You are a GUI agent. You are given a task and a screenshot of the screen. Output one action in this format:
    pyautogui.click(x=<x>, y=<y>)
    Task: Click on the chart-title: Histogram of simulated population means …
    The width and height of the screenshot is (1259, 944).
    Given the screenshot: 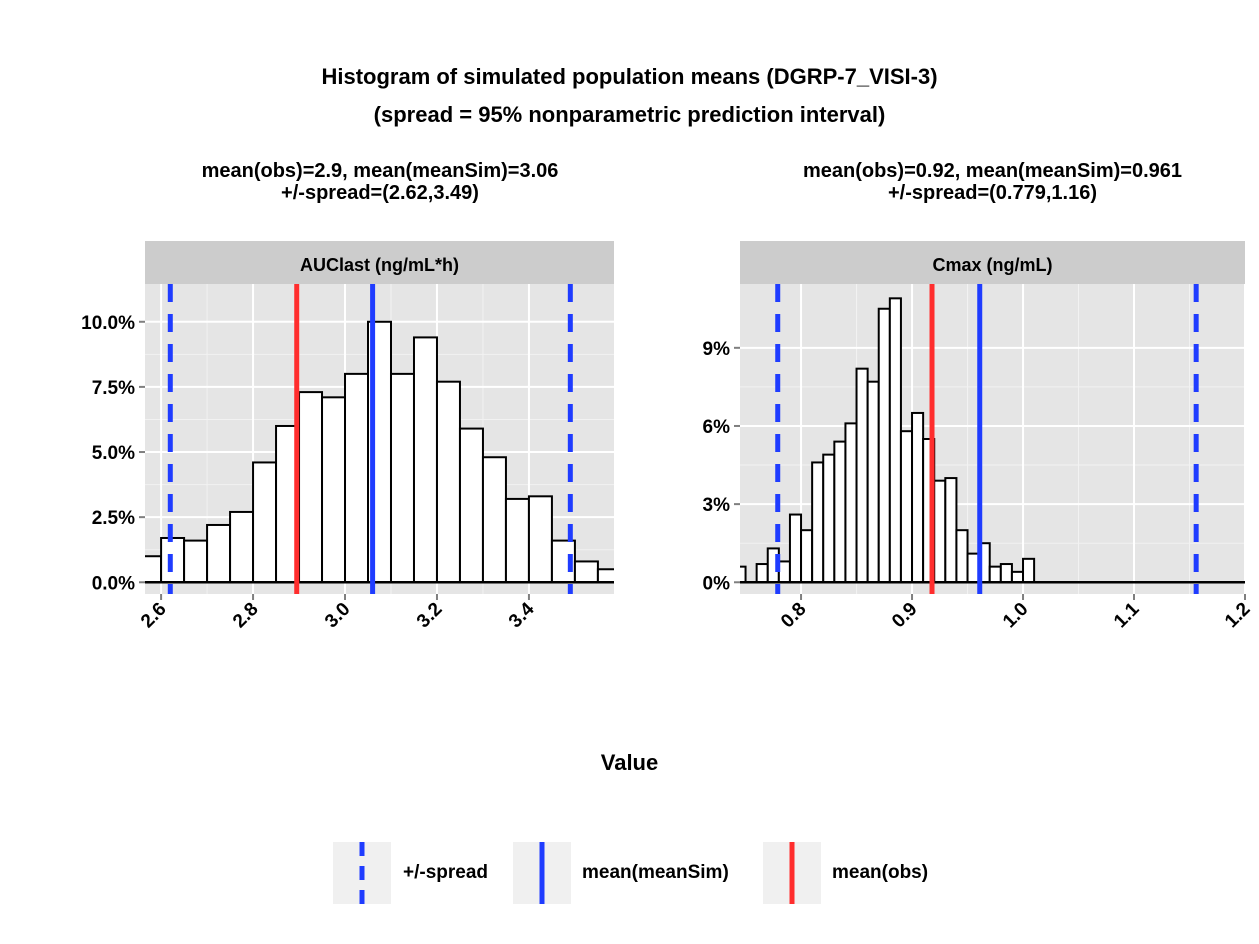 What is the action you would take?
    pyautogui.click(x=629, y=76)
    